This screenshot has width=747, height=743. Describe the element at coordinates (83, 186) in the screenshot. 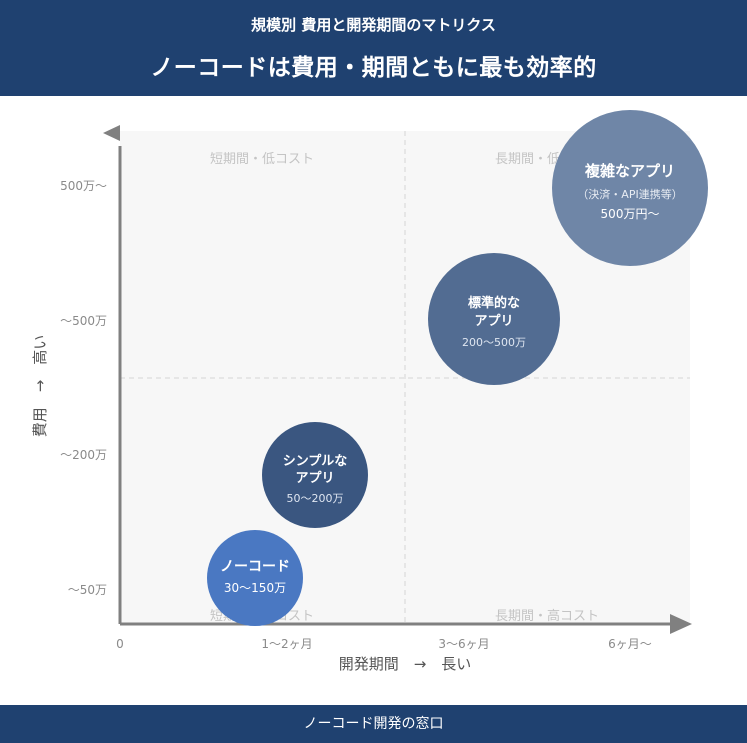

I see `y-tick-label: 500万〜` at that location.